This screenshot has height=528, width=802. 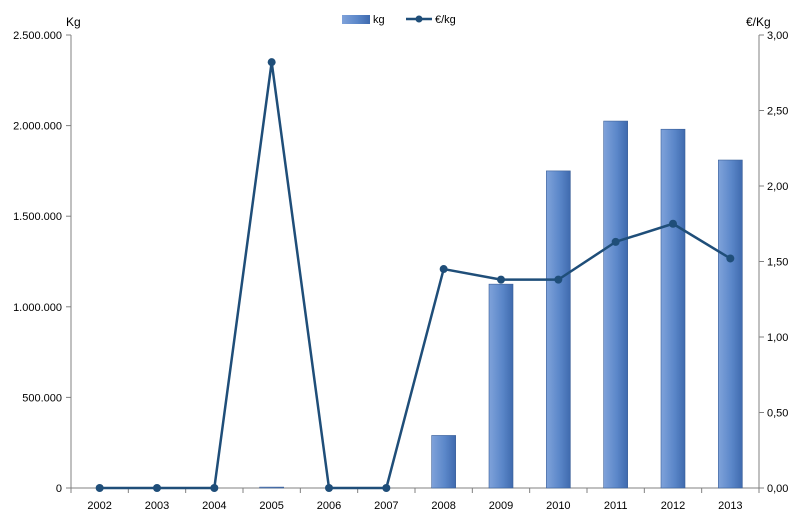 I want to click on point-eur-2010, so click(x=558, y=279).